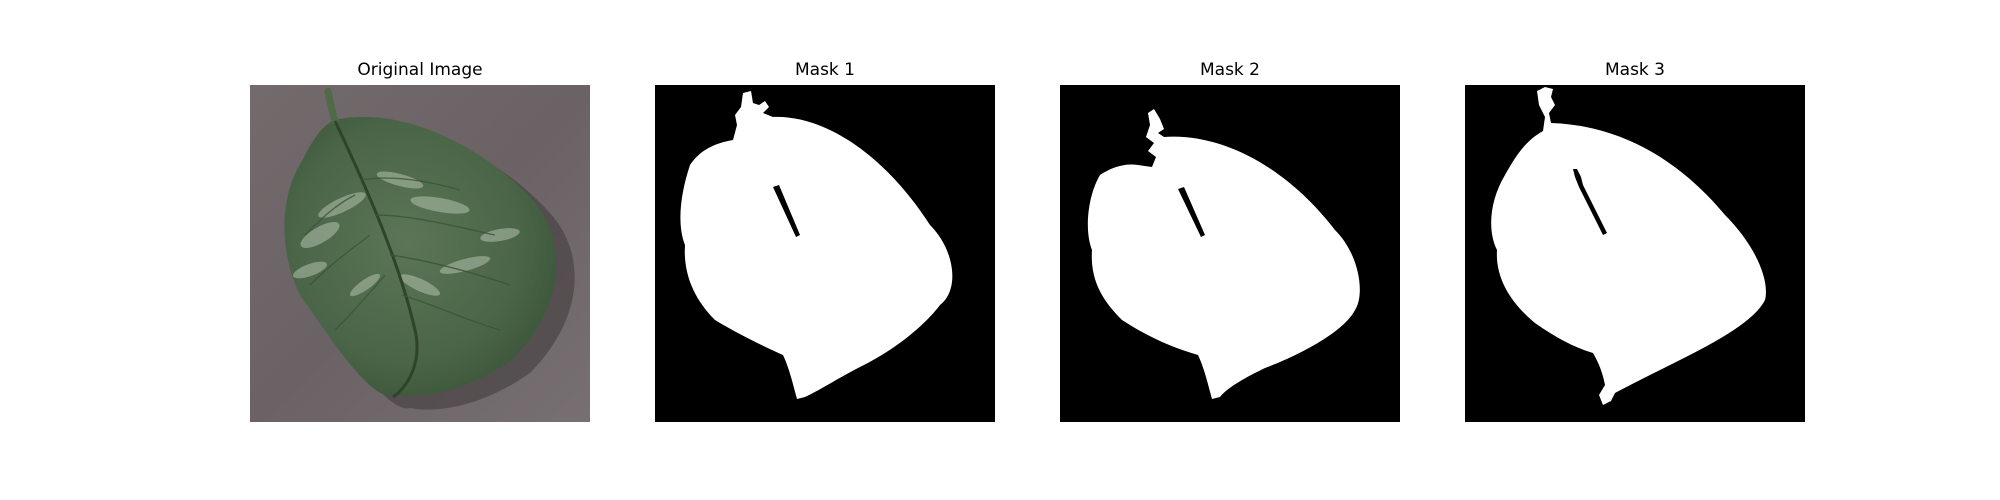 This screenshot has height=500, width=2000. What do you see at coordinates (1634, 70) in the screenshot?
I see `panel-title: Mask 3` at bounding box center [1634, 70].